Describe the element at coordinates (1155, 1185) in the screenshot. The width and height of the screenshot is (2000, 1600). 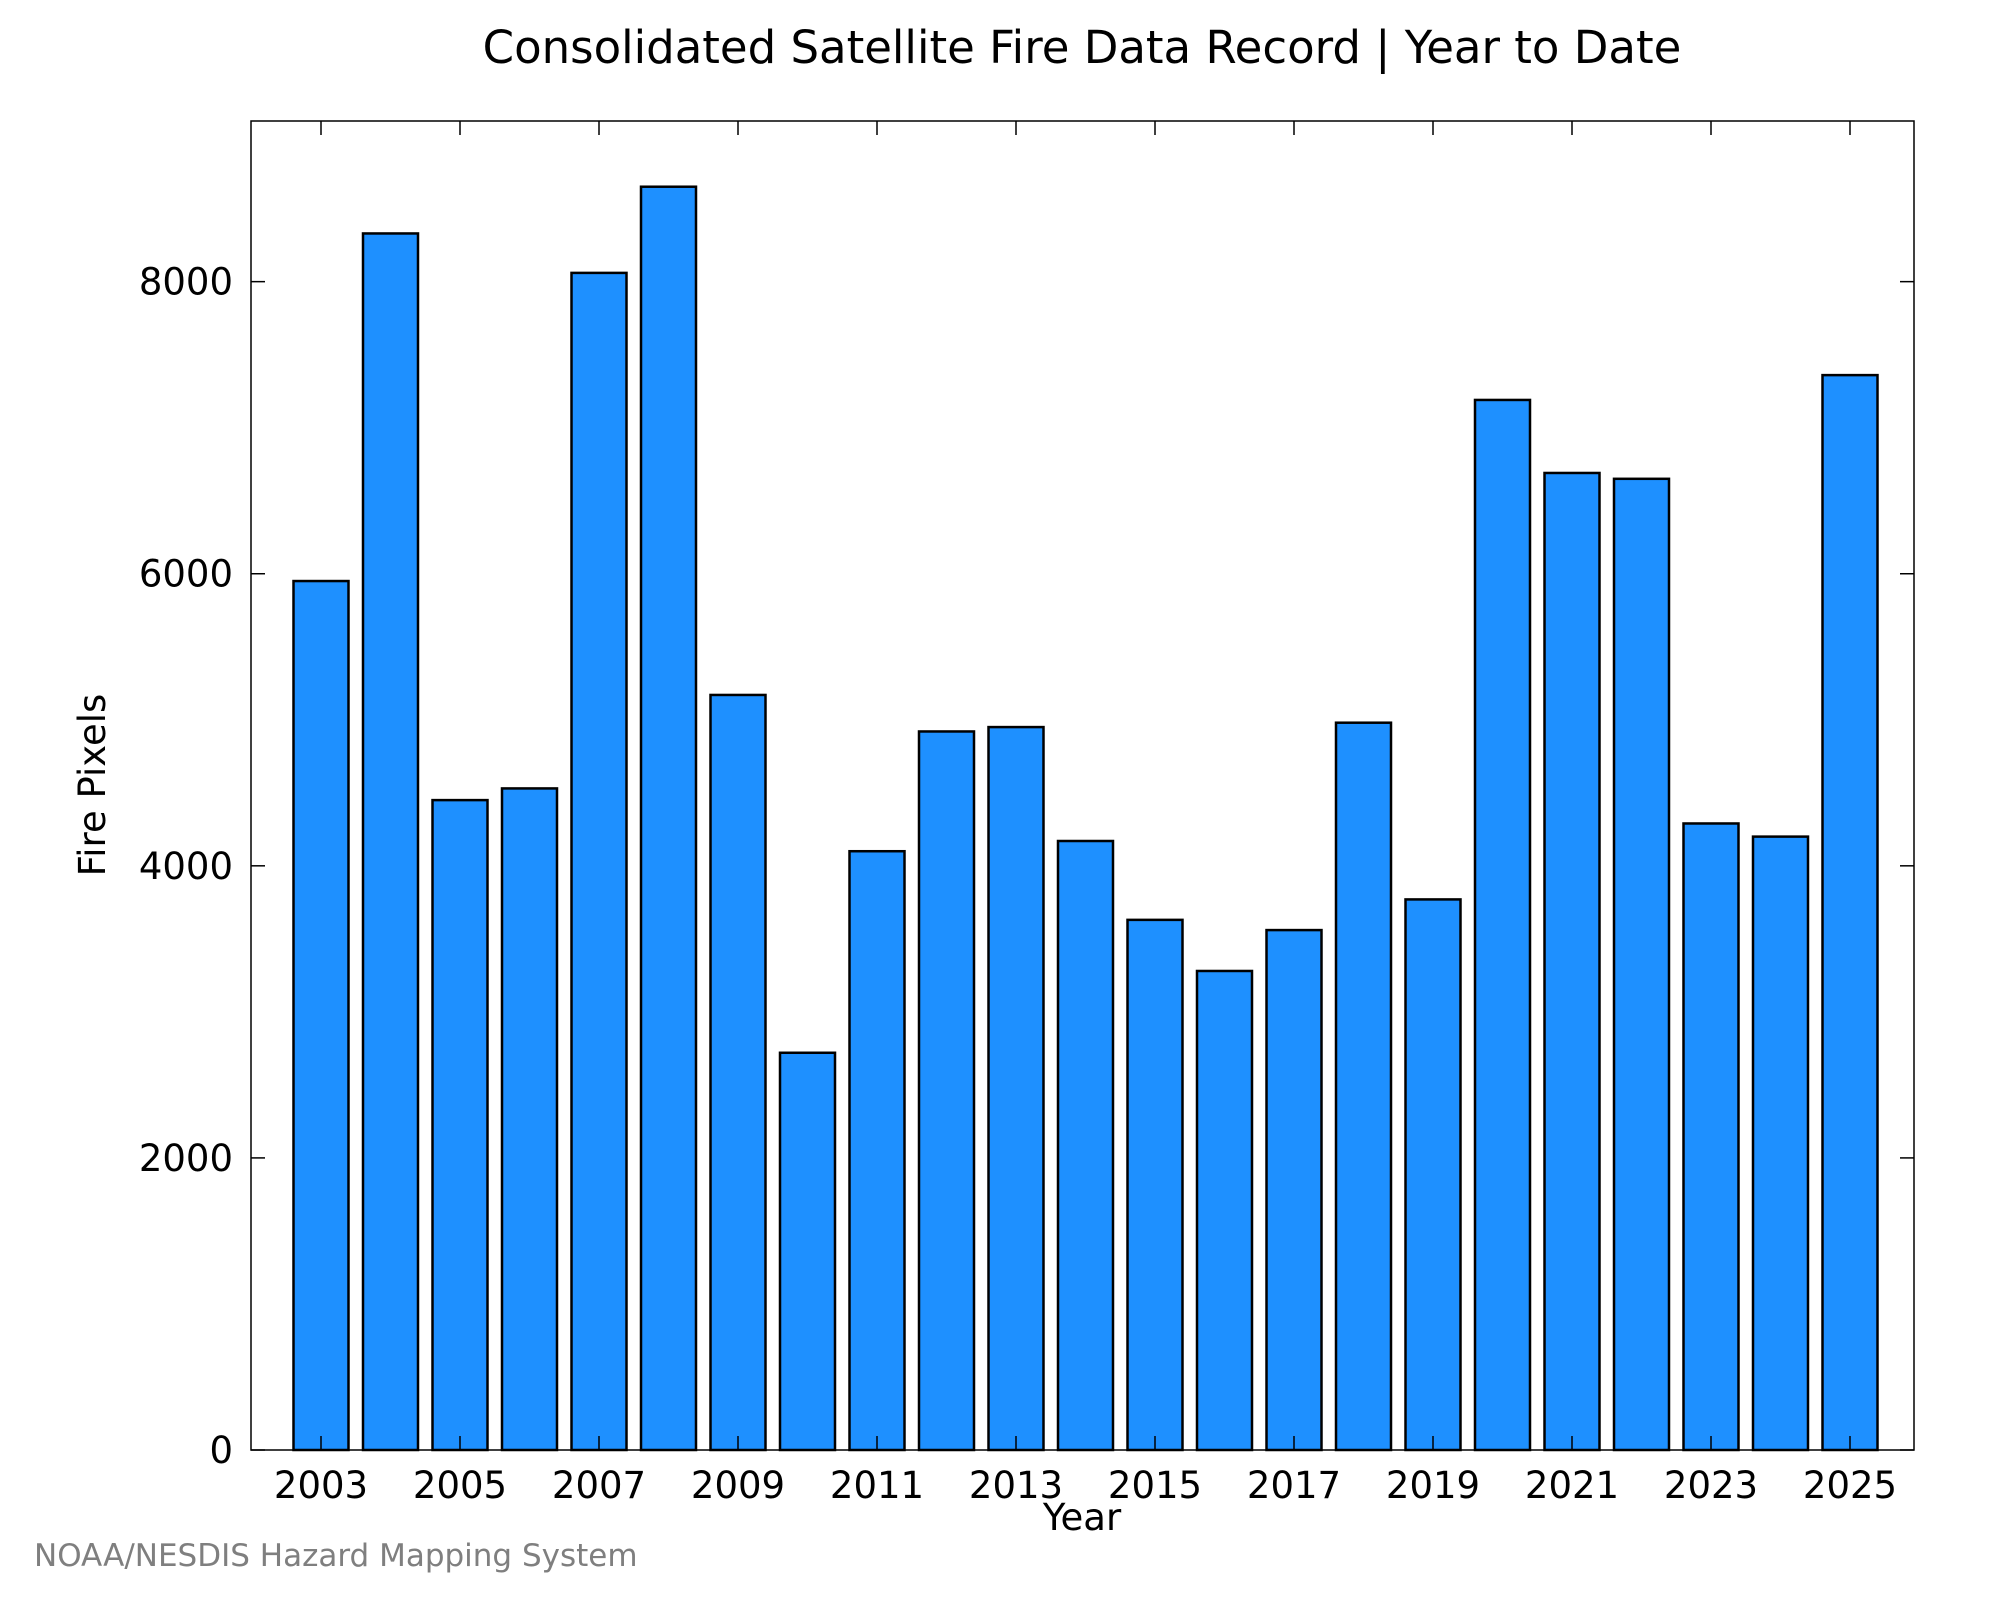
I see `bar-2015` at that location.